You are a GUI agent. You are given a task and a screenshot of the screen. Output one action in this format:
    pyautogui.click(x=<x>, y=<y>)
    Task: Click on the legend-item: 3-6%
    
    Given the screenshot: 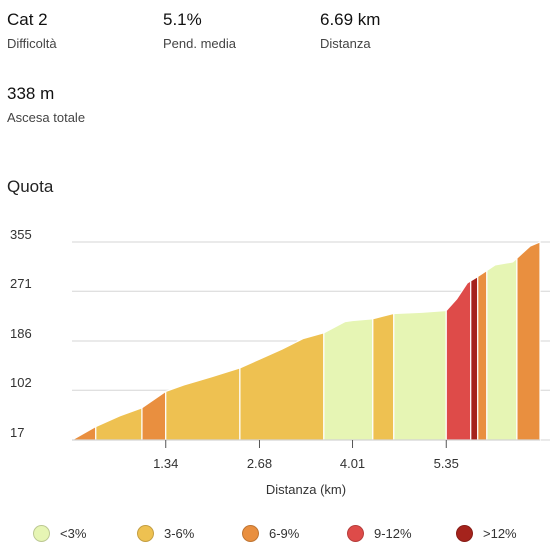 What is the action you would take?
    pyautogui.click(x=165, y=533)
    